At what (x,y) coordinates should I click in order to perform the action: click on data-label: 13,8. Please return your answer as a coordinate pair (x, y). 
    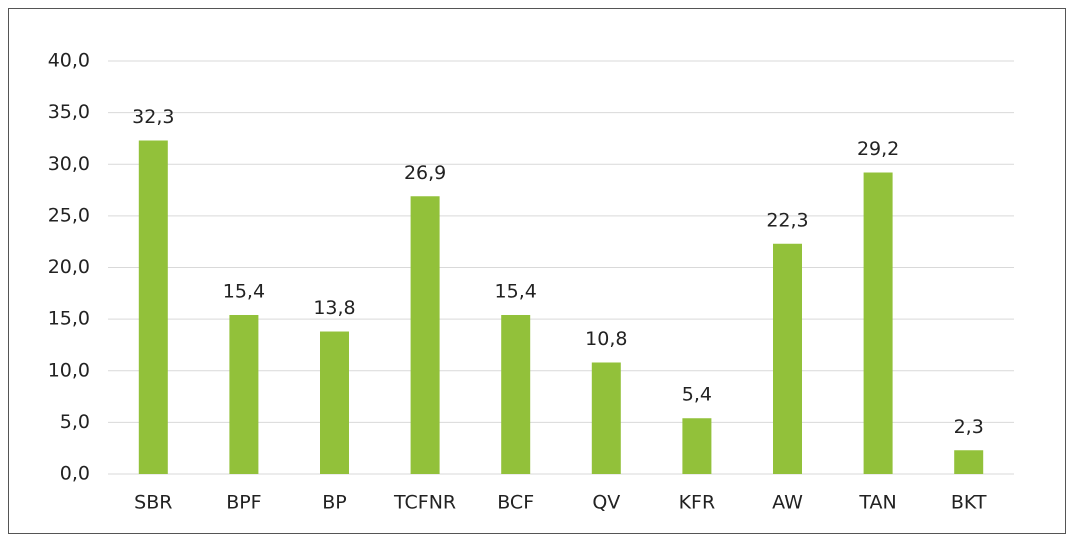
    Looking at the image, I should click on (334, 308).